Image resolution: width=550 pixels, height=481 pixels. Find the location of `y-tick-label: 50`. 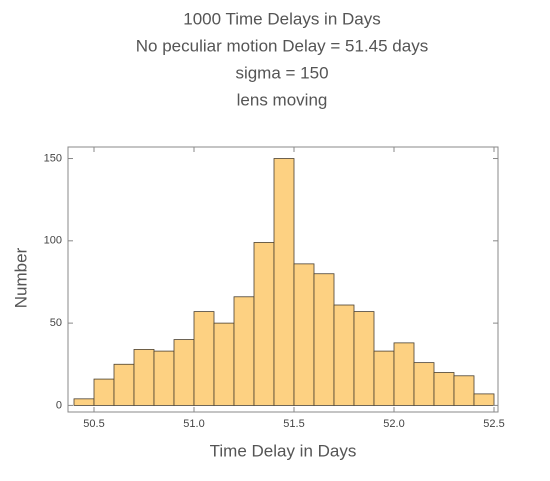

y-tick-label: 50 is located at coordinates (56, 323).